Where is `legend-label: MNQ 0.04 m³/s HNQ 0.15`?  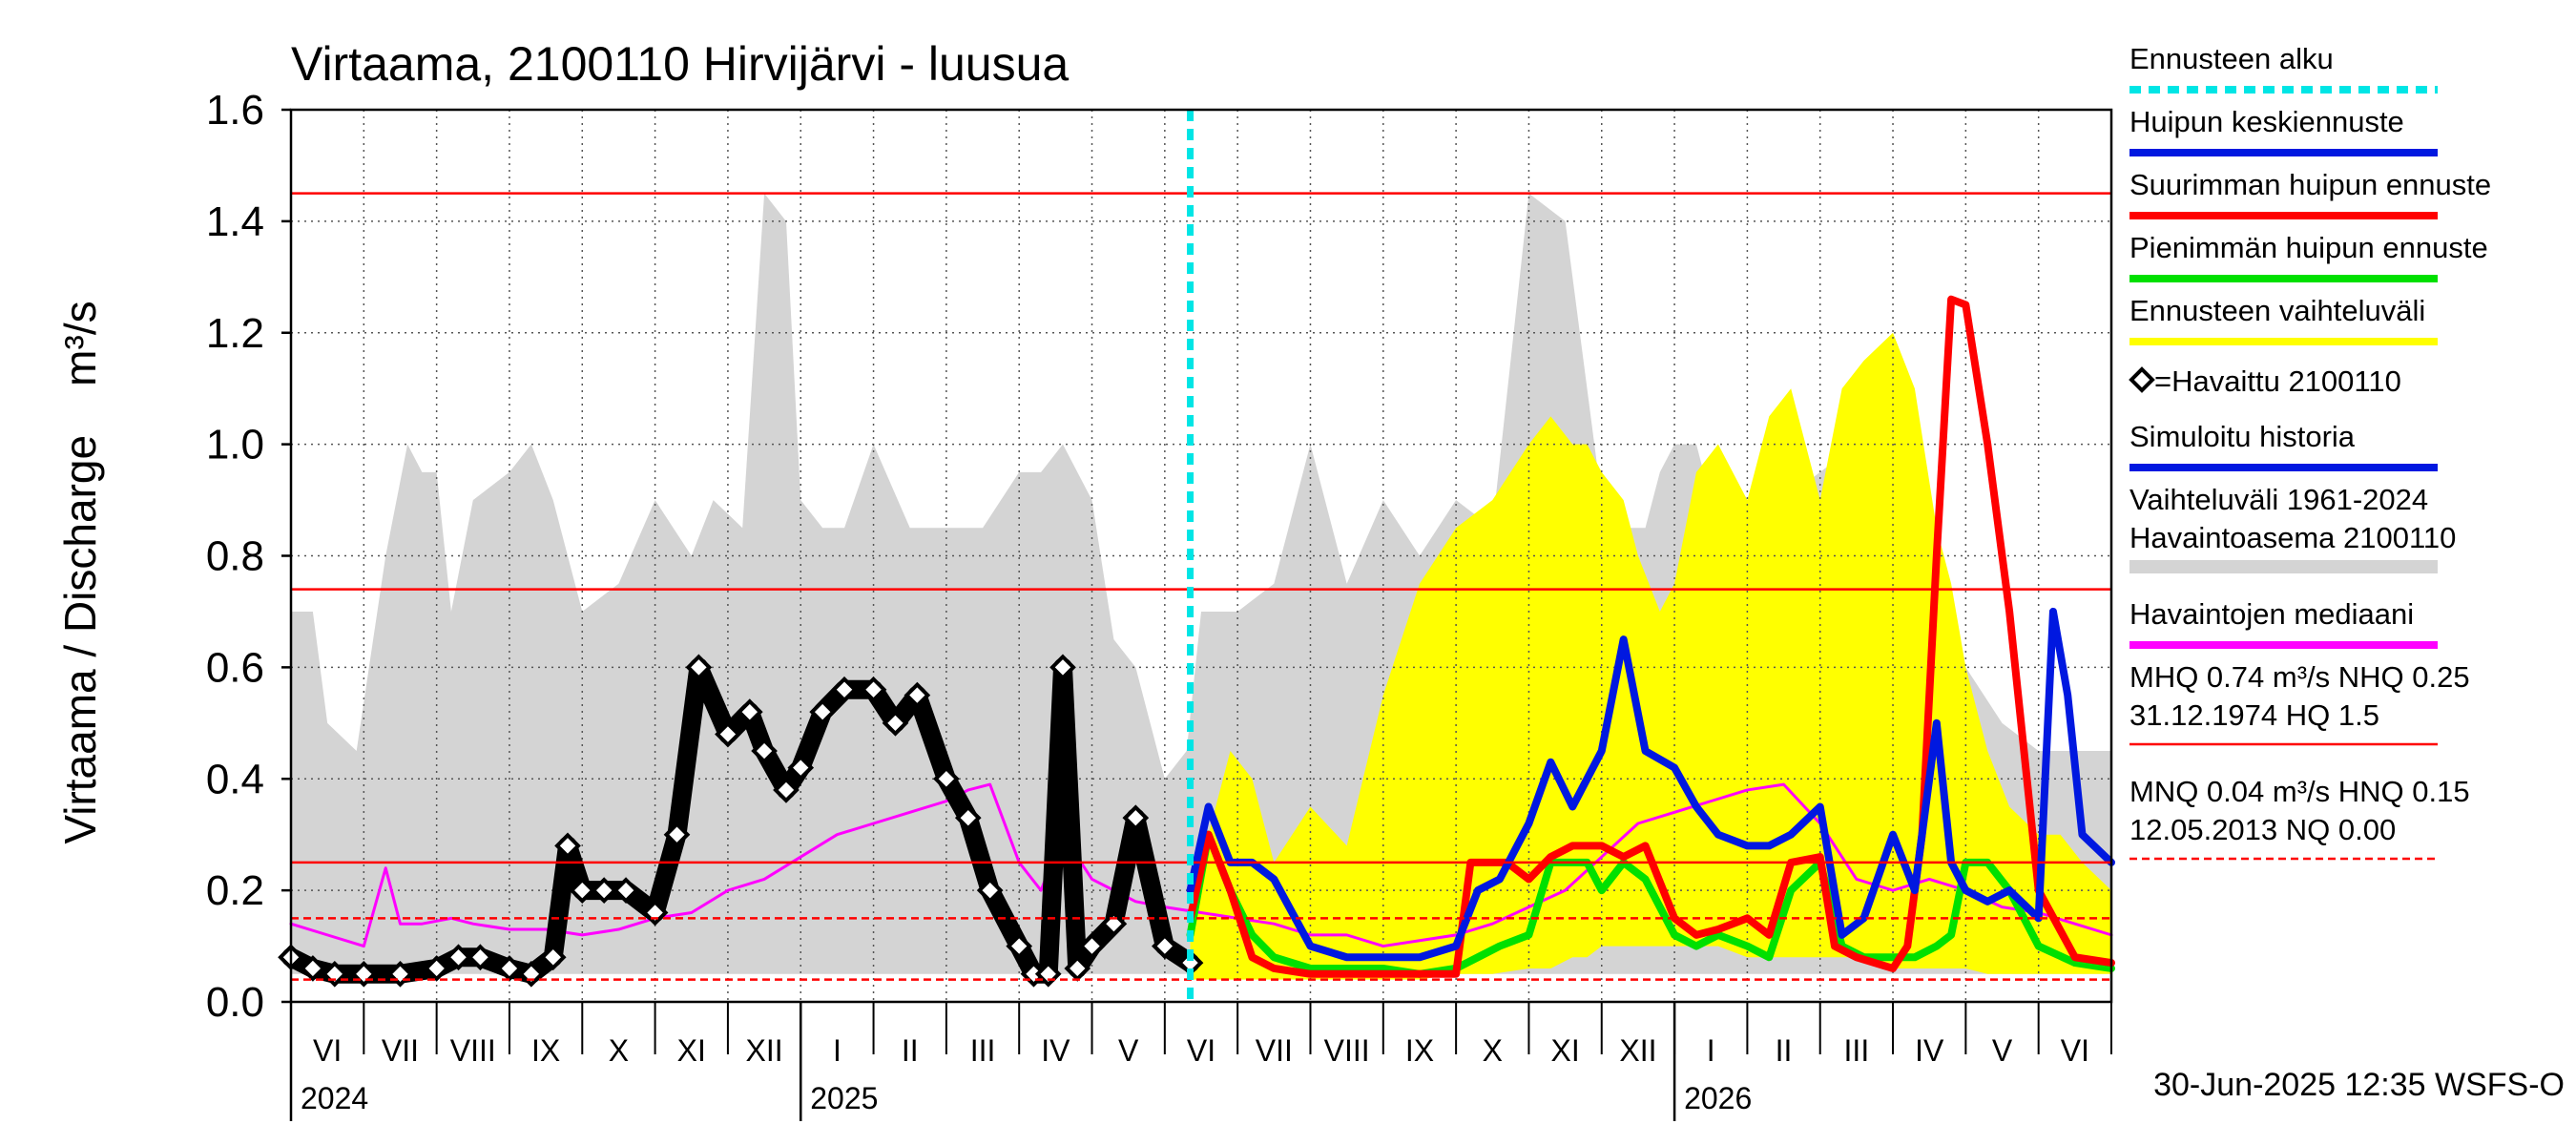
legend-label: MNQ 0.04 m³/s HNQ 0.15 is located at coordinates (2299, 791).